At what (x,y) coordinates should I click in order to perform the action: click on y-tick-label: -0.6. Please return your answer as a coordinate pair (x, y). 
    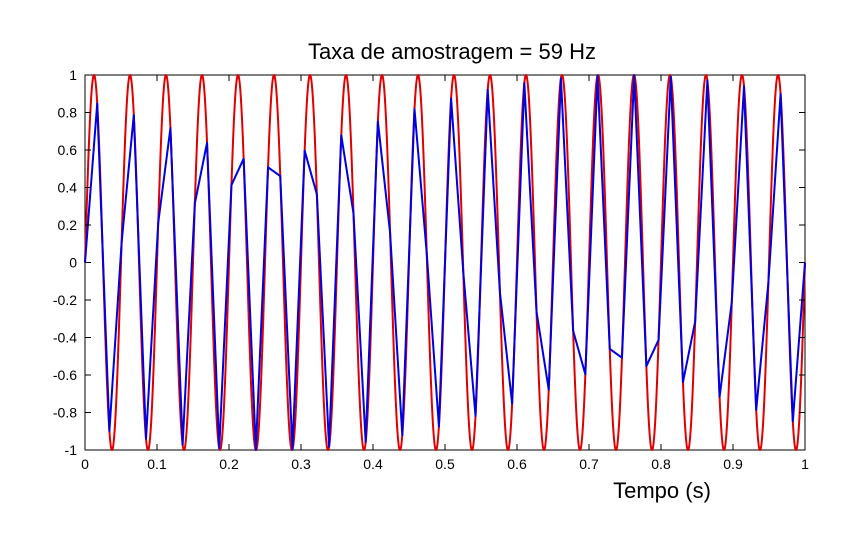
    Looking at the image, I should click on (65, 375).